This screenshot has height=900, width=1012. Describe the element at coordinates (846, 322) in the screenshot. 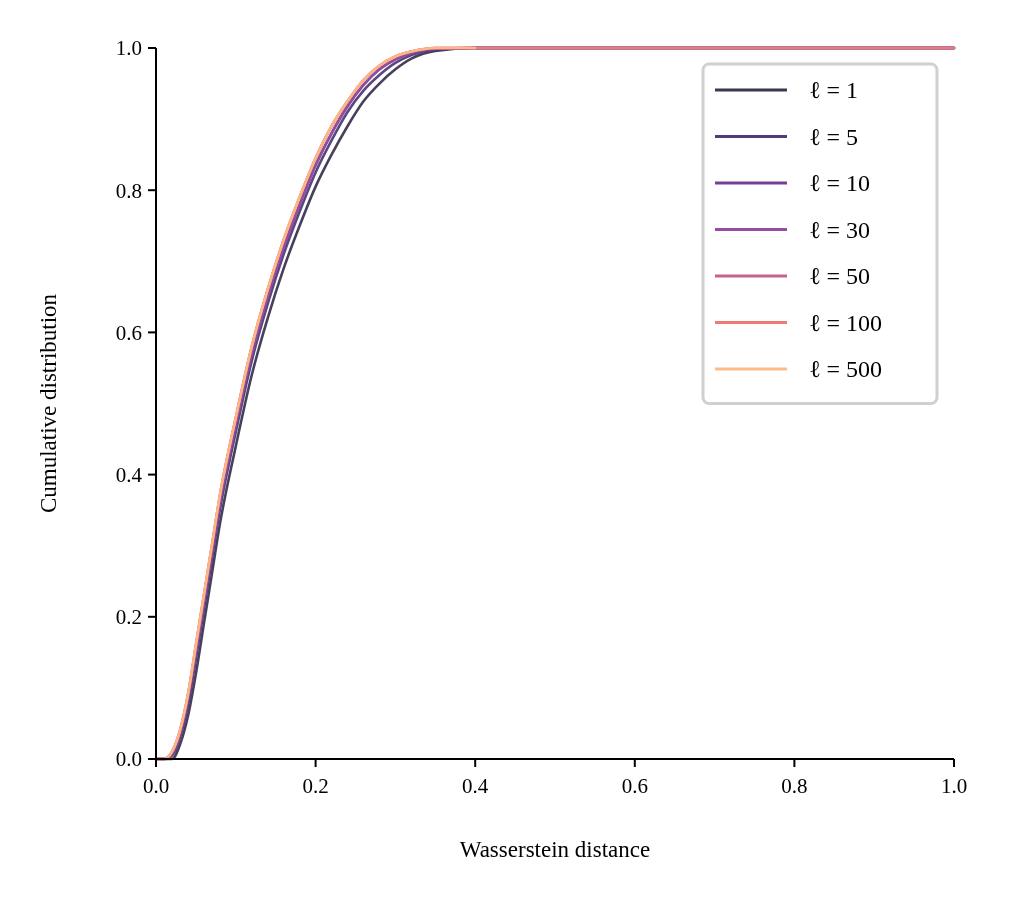

I see `legend-label: ℓ = 100` at that location.